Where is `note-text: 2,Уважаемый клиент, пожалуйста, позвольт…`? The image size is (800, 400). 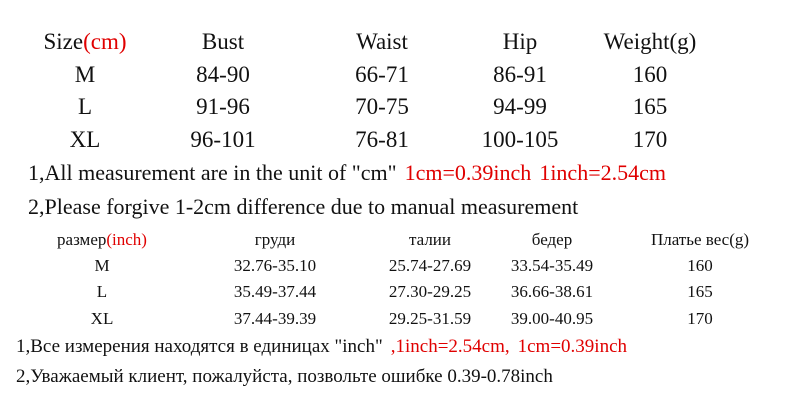 note-text: 2,Уважаемый клиент, пожалуйста, позвольт… is located at coordinates (284, 376).